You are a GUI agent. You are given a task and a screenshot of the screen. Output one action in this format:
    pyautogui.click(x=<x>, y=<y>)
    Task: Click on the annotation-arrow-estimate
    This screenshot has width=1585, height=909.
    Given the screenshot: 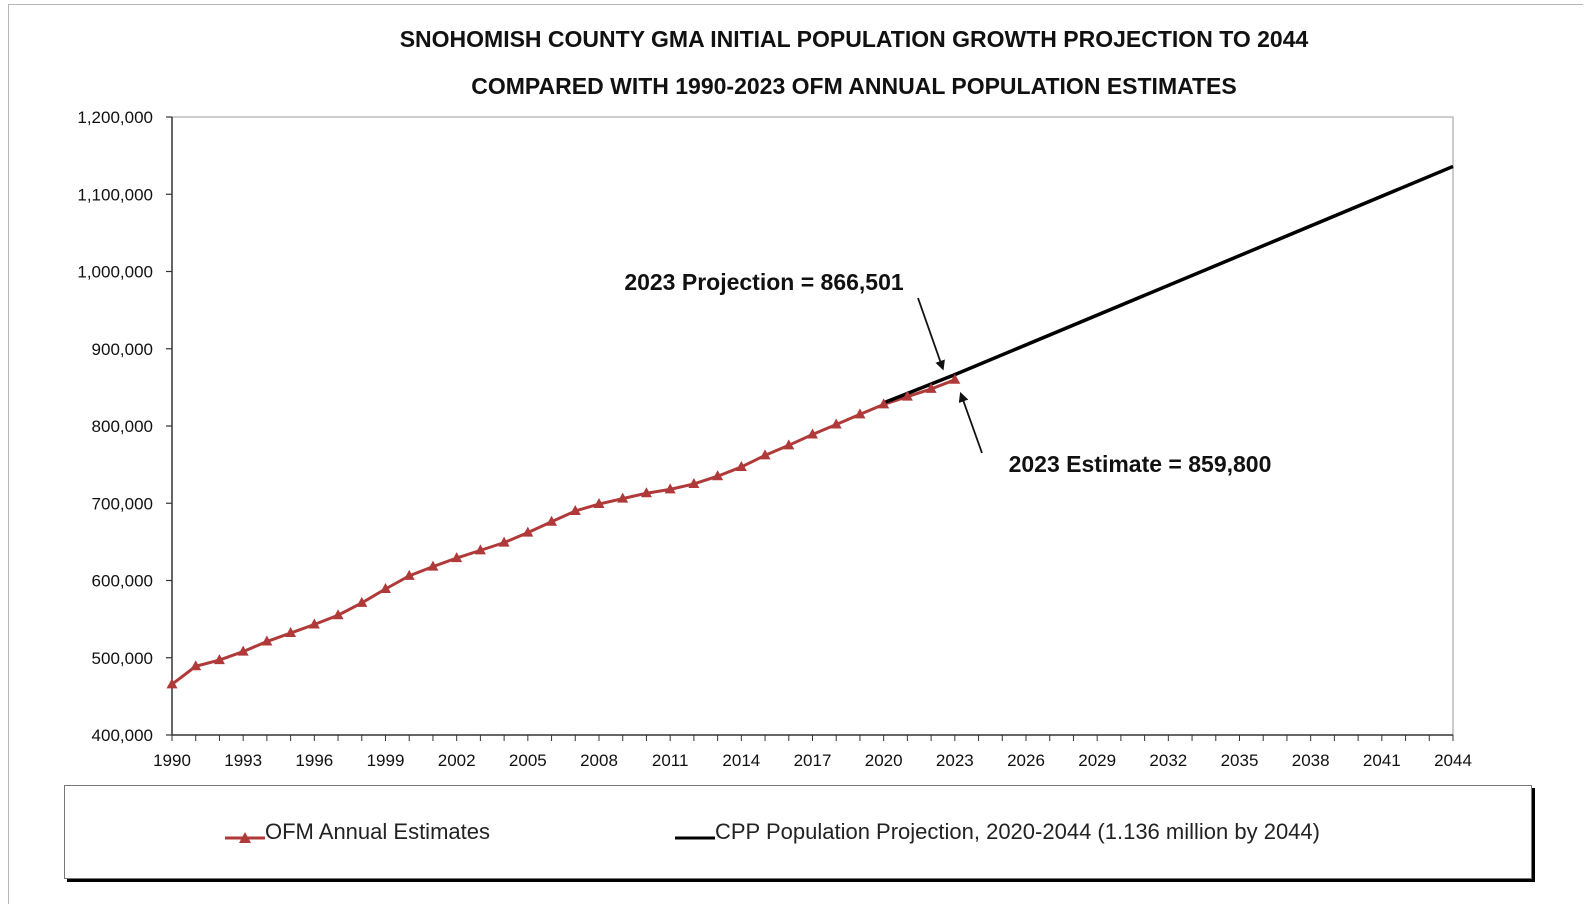 What is the action you would take?
    pyautogui.click(x=970, y=422)
    